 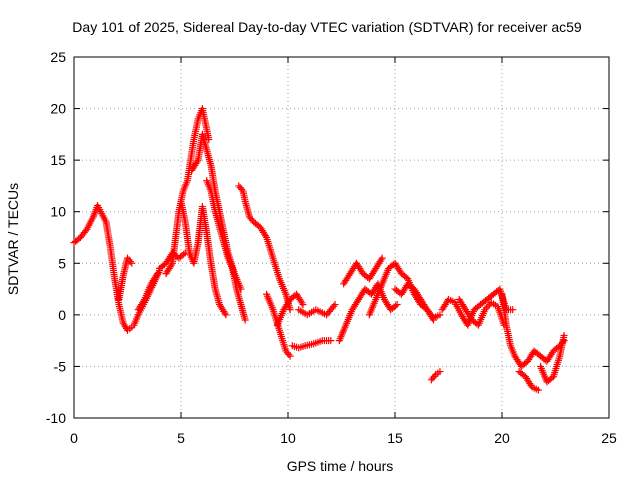 What do you see at coordinates (60, 366) in the screenshot?
I see `y-tick-label: -5` at bounding box center [60, 366].